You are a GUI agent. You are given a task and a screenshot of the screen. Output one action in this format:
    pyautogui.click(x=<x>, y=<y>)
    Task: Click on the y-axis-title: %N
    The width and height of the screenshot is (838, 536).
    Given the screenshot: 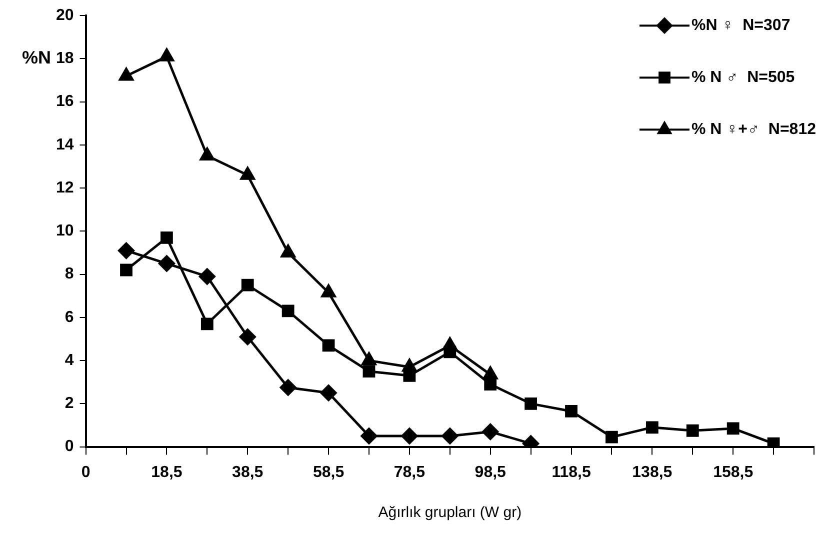 What is the action you would take?
    pyautogui.click(x=37, y=58)
    